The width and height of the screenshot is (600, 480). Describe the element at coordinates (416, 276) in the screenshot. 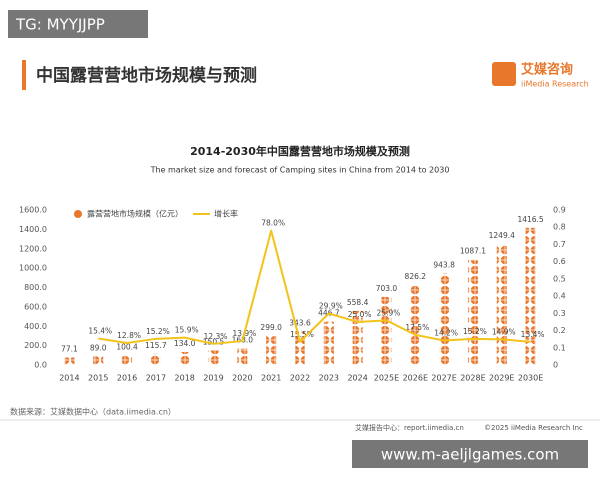

I see `bar-label: 826.2` at that location.